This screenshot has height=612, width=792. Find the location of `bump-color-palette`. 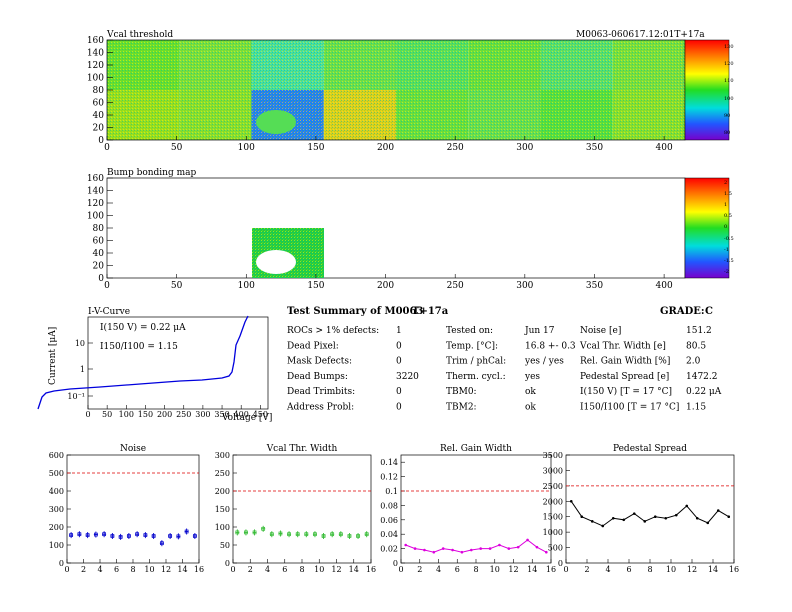

bump-color-palette is located at coordinates (707, 228).